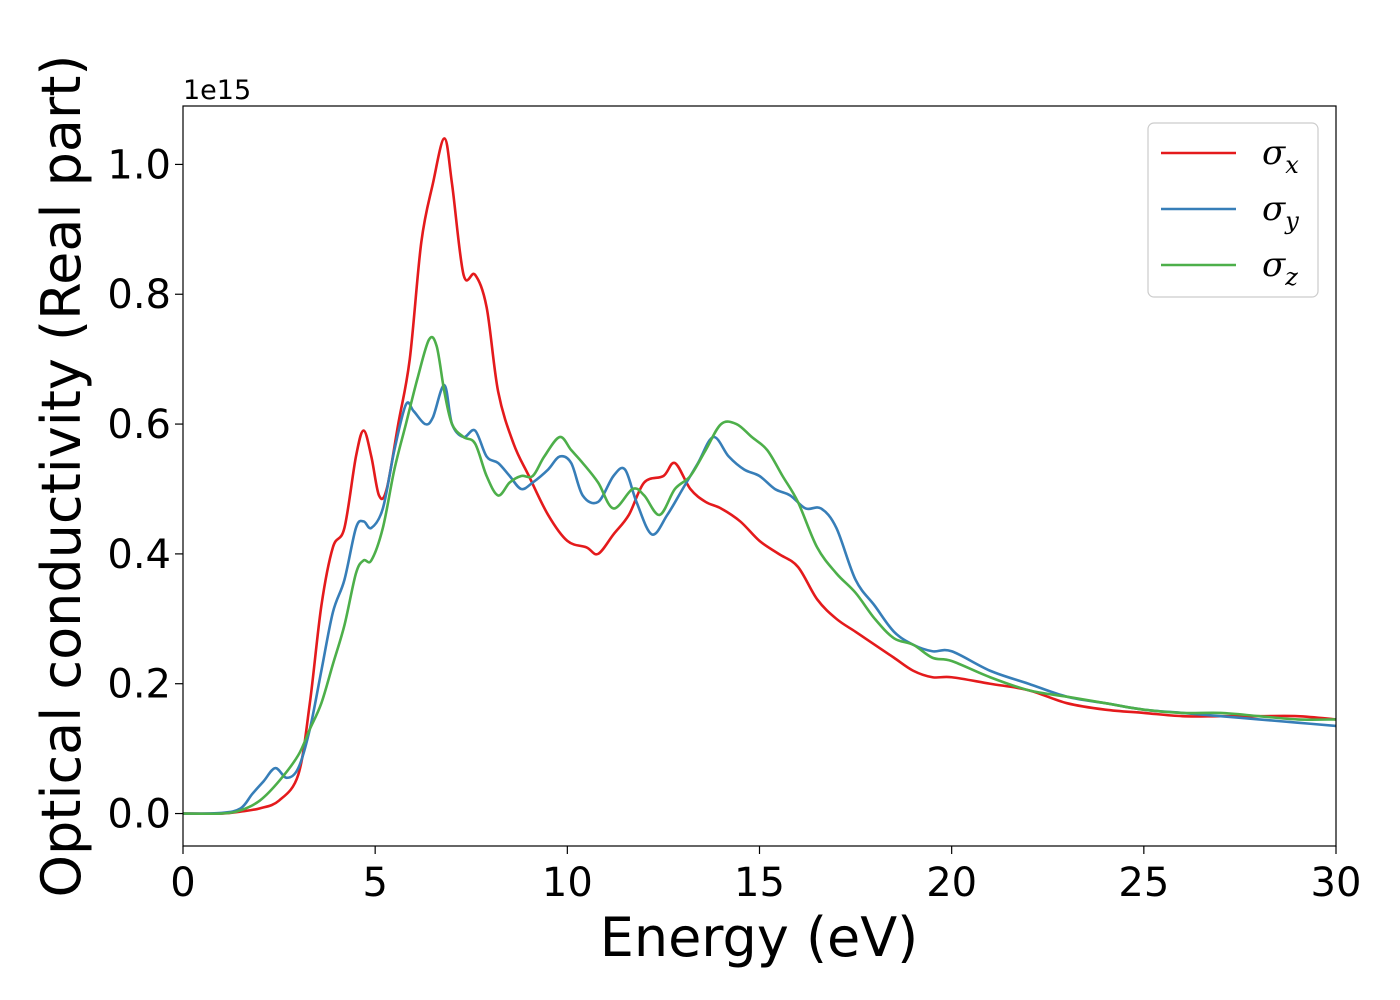  I want to click on y-axis-ticks: 0.0 0.2 0.4 0.6 0.8 1.0, so click(145, 490).